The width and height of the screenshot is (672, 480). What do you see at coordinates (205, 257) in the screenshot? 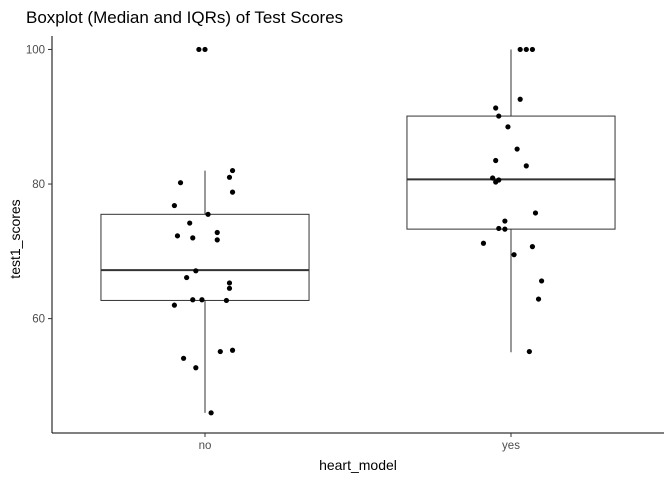
I see `iqr-box-no` at bounding box center [205, 257].